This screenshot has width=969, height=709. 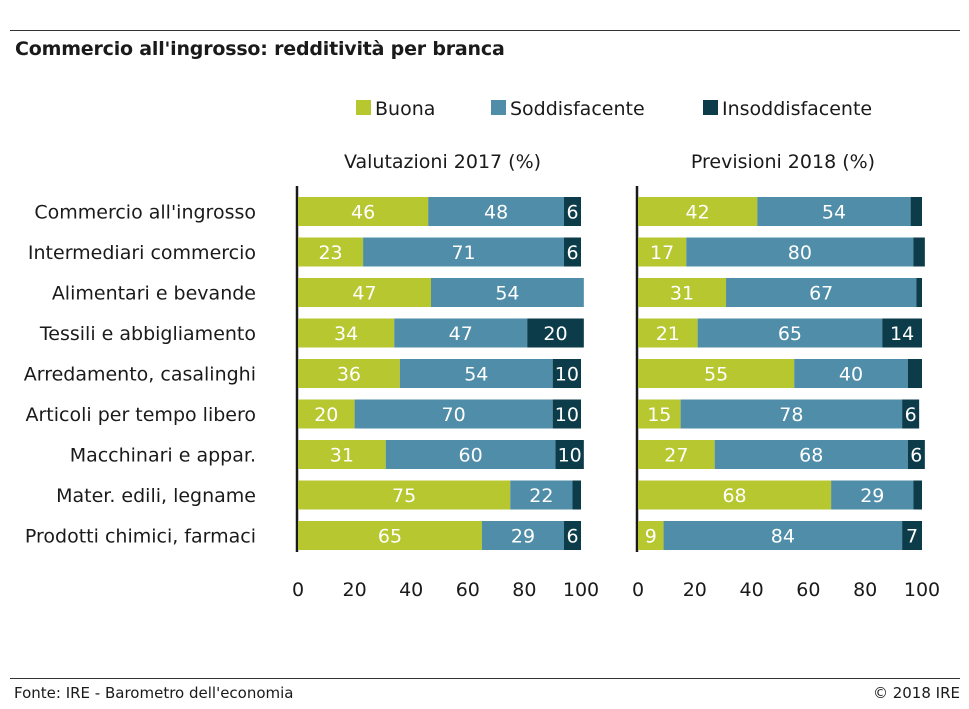 I want to click on data-label: 71, so click(x=463, y=253).